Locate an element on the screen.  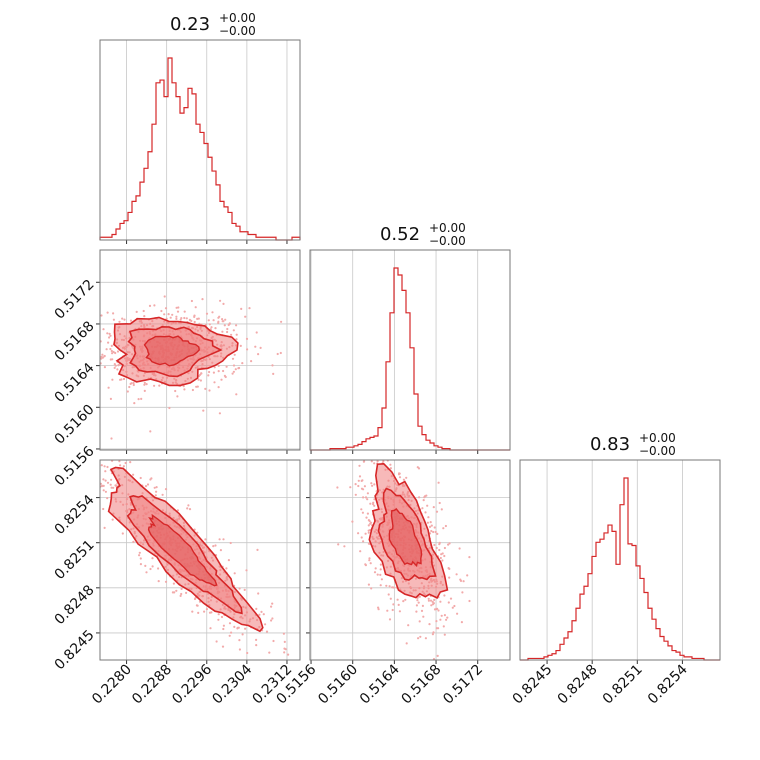
histogram-step-line is located at coordinates (410, 359).